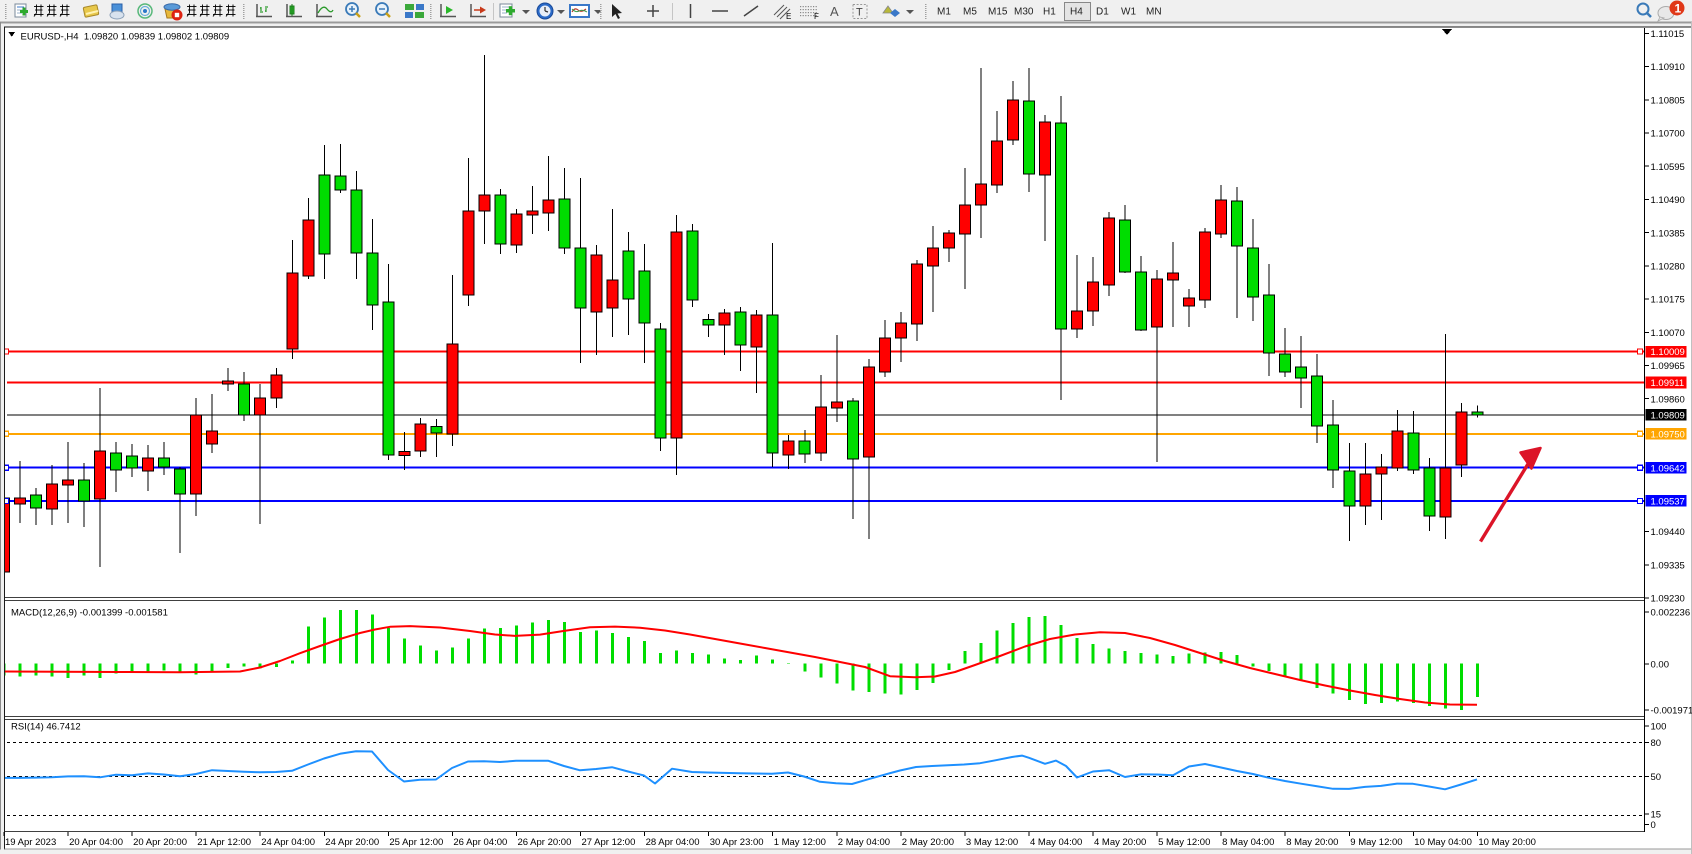 The image size is (1692, 854). What do you see at coordinates (1312, 842) in the screenshot?
I see `svg-text: 8 May 20:00` at bounding box center [1312, 842].